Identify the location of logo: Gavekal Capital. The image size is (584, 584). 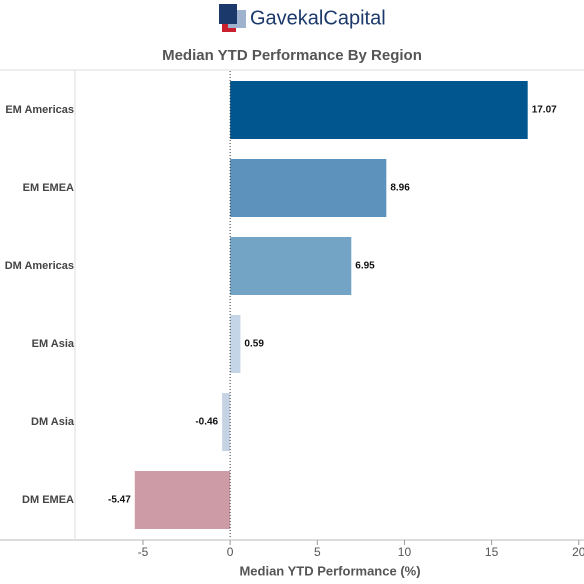
(302, 18).